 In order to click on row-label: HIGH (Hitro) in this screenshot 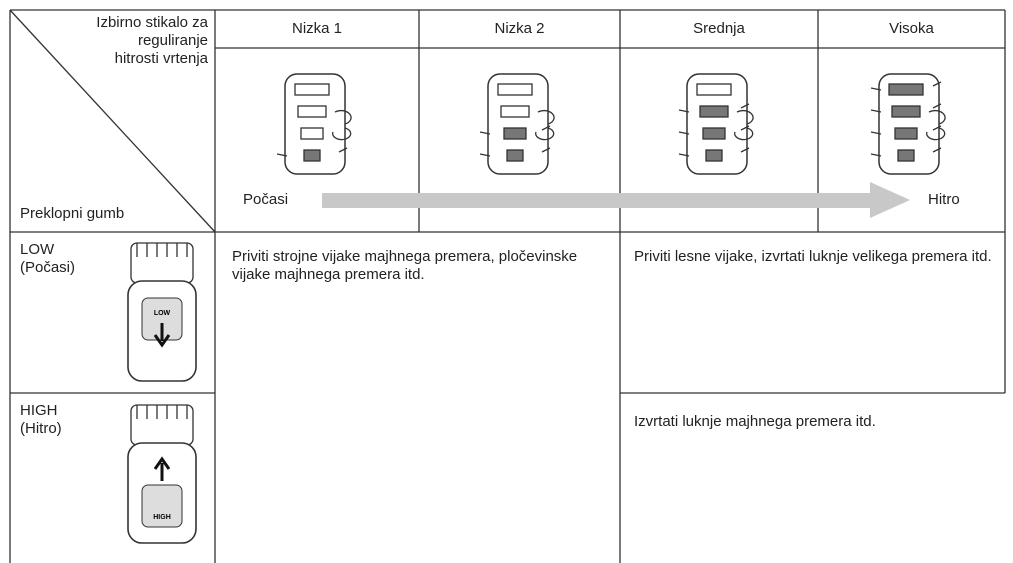, I will do `click(41, 420)`.